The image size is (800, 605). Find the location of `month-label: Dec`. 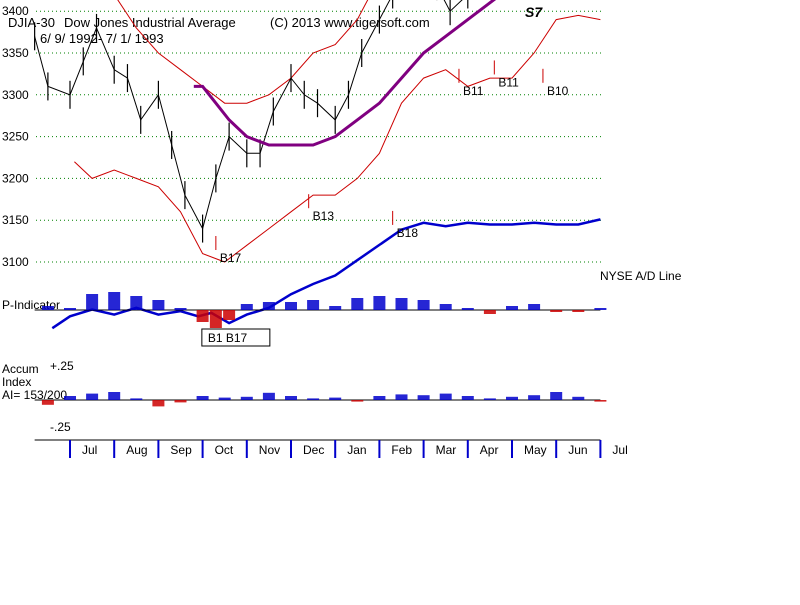

month-label: Dec is located at coordinates (313, 450).